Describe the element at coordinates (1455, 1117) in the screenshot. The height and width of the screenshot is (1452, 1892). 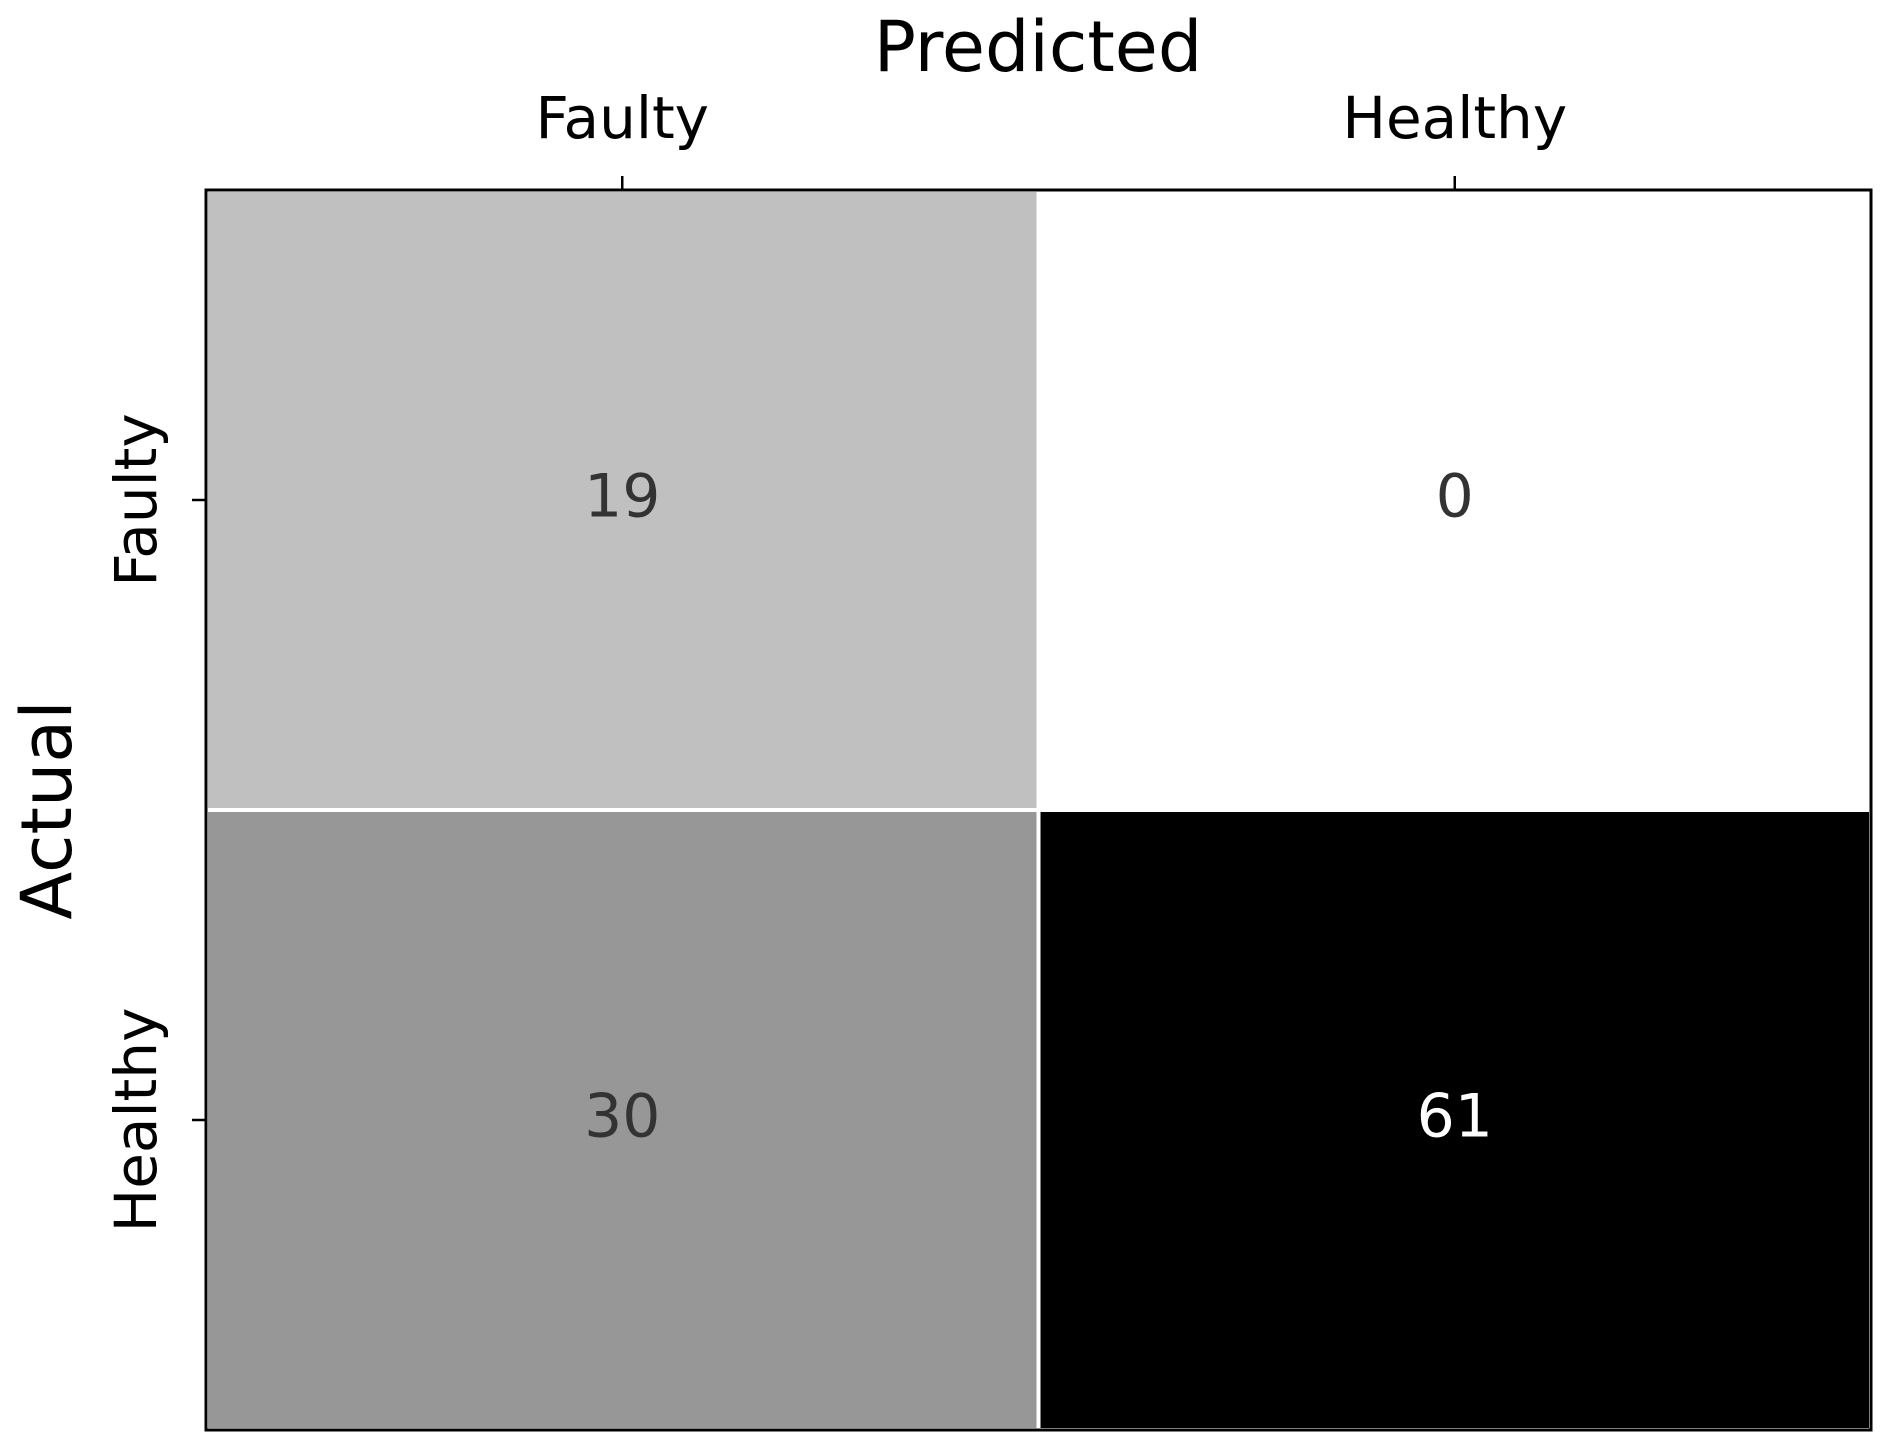
I see `cell-value-label: 61` at that location.